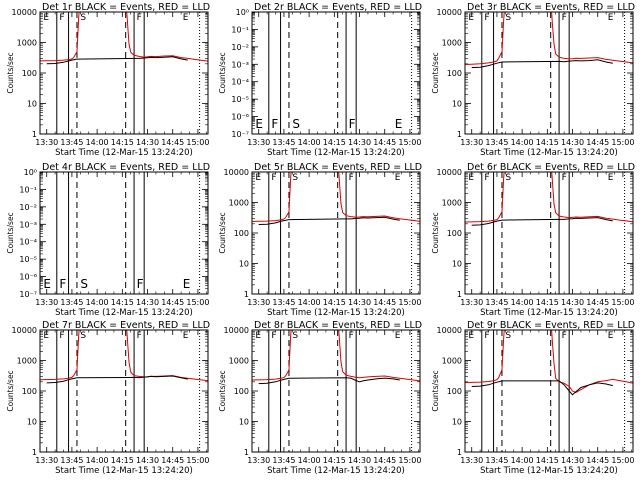  What do you see at coordinates (126, 7) in the screenshot?
I see `panel-title: Det 1r BLACK = Events, RED = LLD` at bounding box center [126, 7].